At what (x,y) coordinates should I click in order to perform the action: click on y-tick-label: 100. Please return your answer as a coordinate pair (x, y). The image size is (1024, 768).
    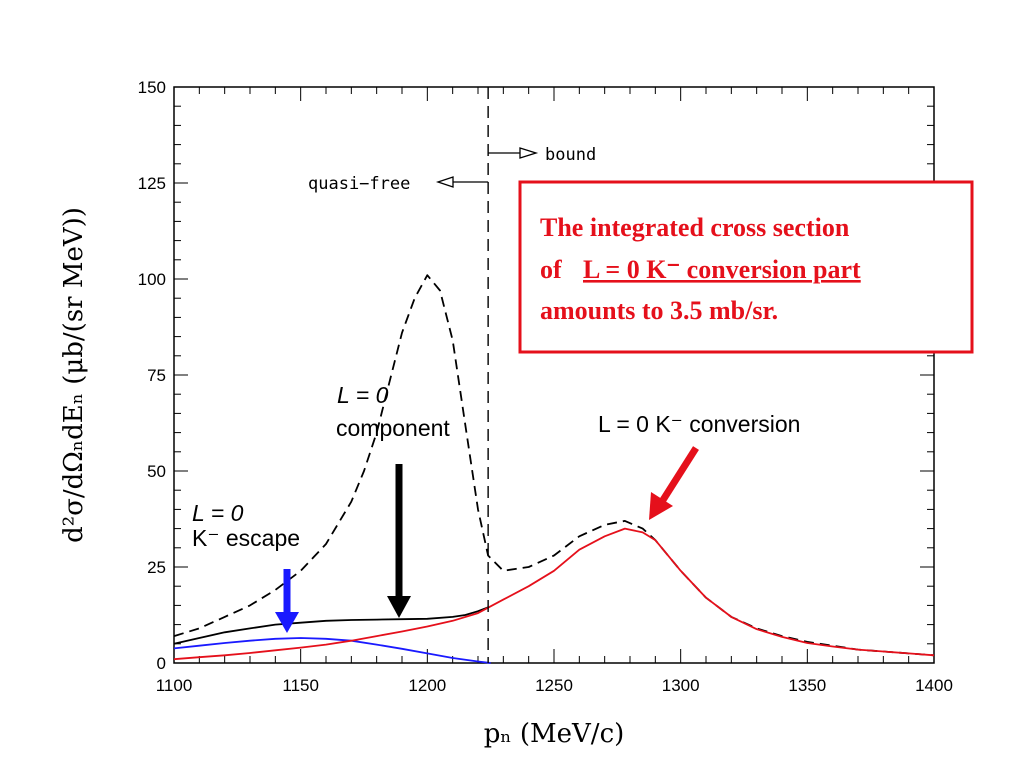
    Looking at the image, I should click on (152, 279).